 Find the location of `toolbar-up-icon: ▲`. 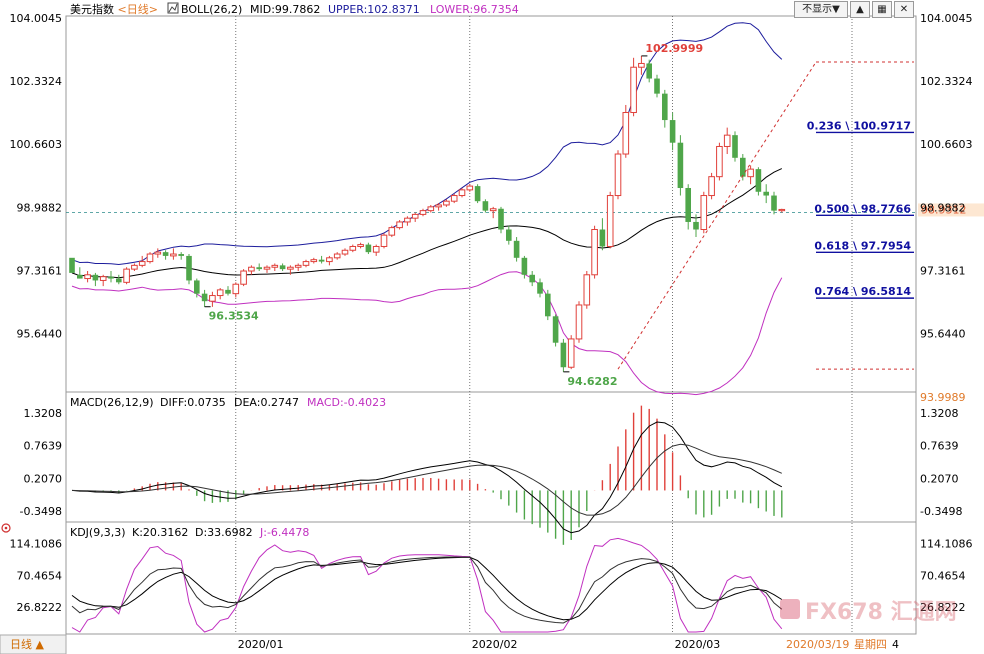

toolbar-up-icon: ▲ is located at coordinates (860, 9).